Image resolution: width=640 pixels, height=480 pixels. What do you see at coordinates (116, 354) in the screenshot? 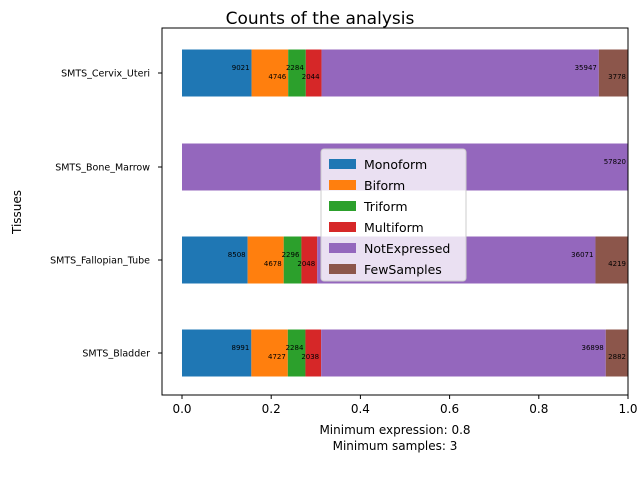
I see `y-tick-label: SMTS_Bladder` at bounding box center [116, 354].